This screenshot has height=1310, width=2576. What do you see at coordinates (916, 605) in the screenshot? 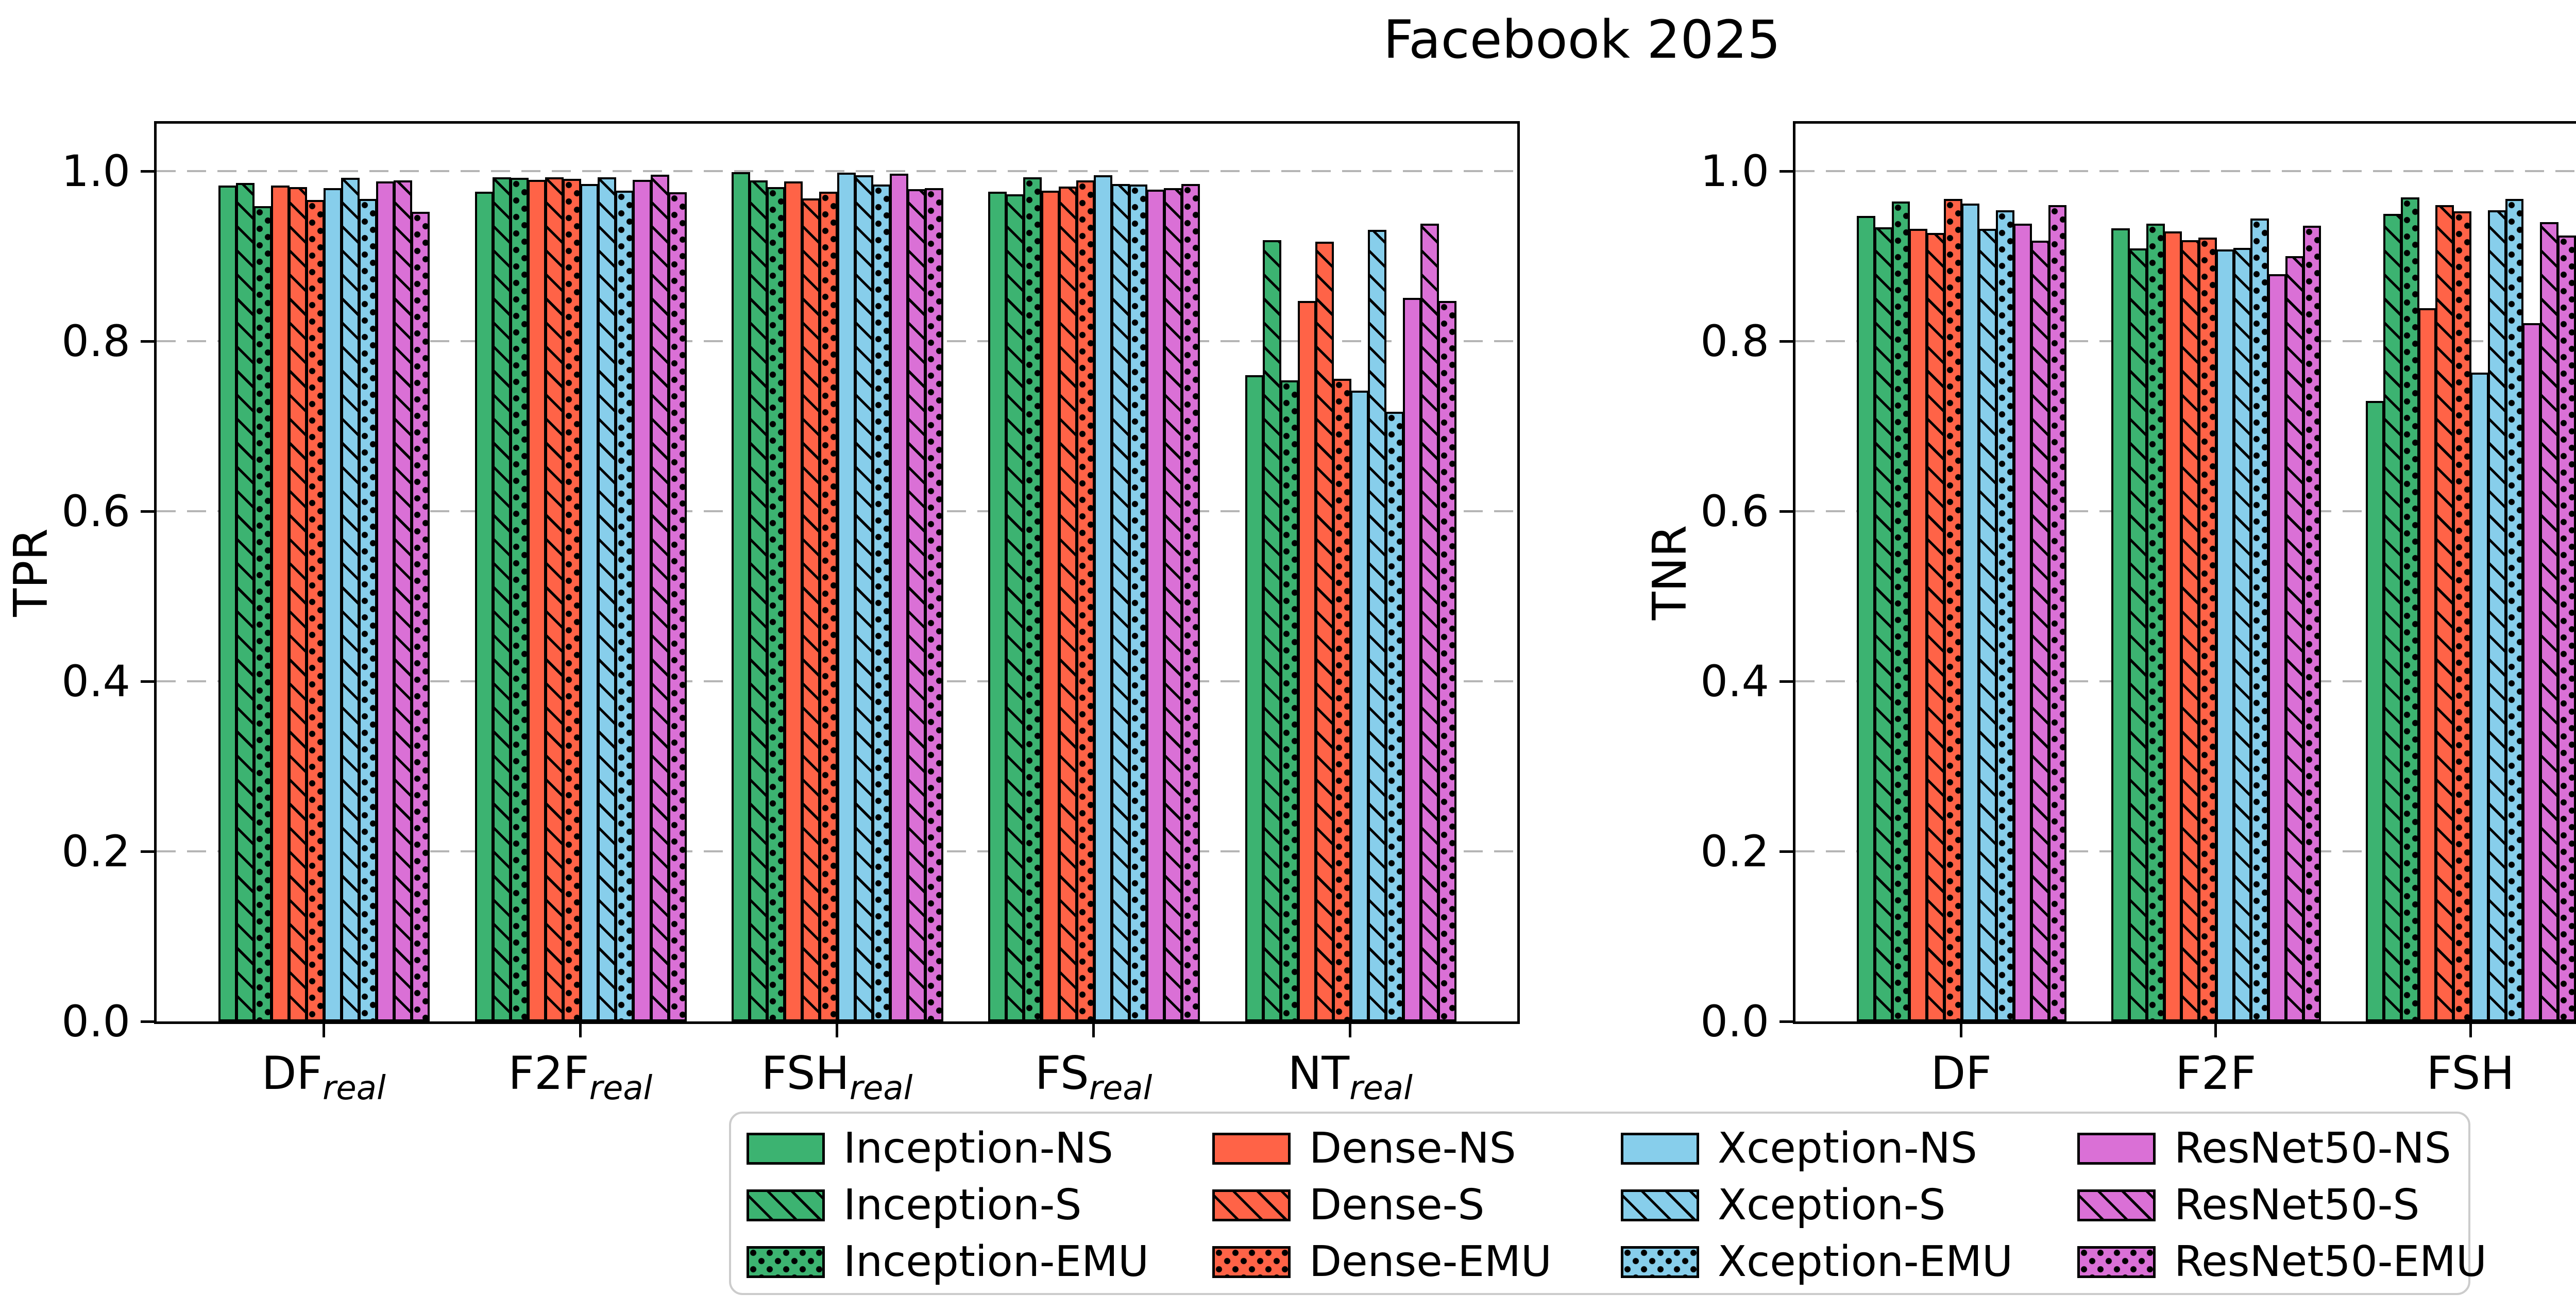
I see `bar-ResNet50-S-FSH` at bounding box center [916, 605].